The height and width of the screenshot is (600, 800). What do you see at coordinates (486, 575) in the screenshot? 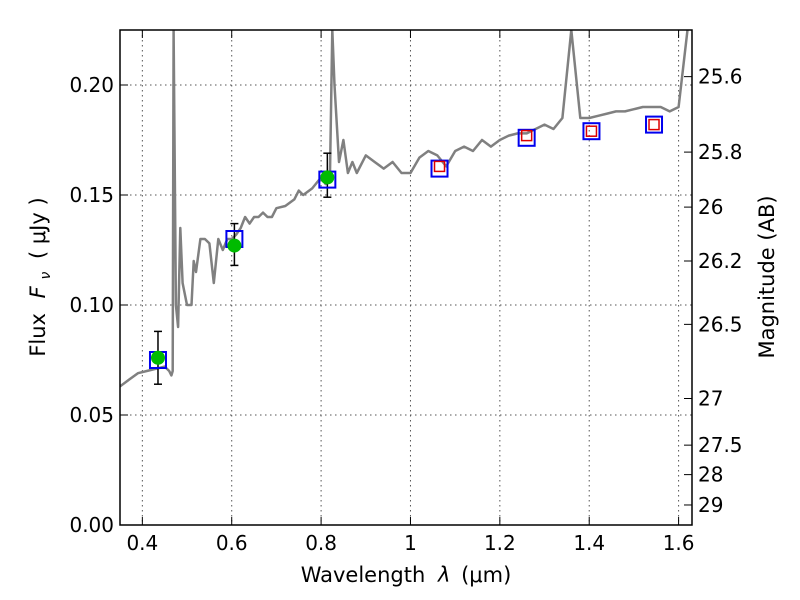
I see `x-axis-title-unit: (μm)` at bounding box center [486, 575].